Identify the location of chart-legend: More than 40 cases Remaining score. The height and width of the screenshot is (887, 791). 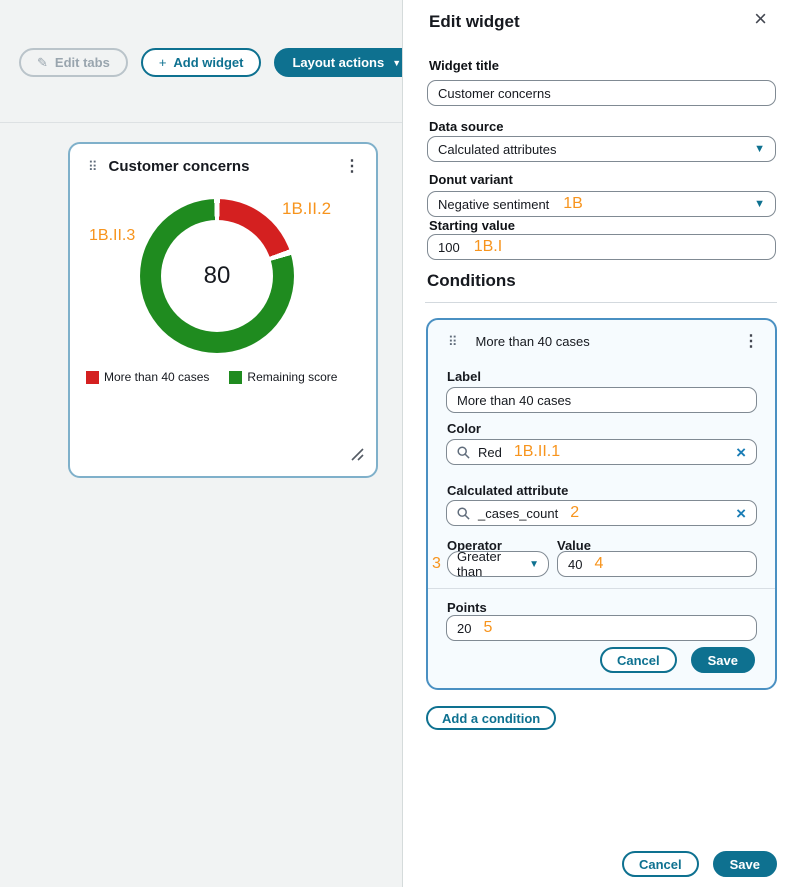
(211, 377).